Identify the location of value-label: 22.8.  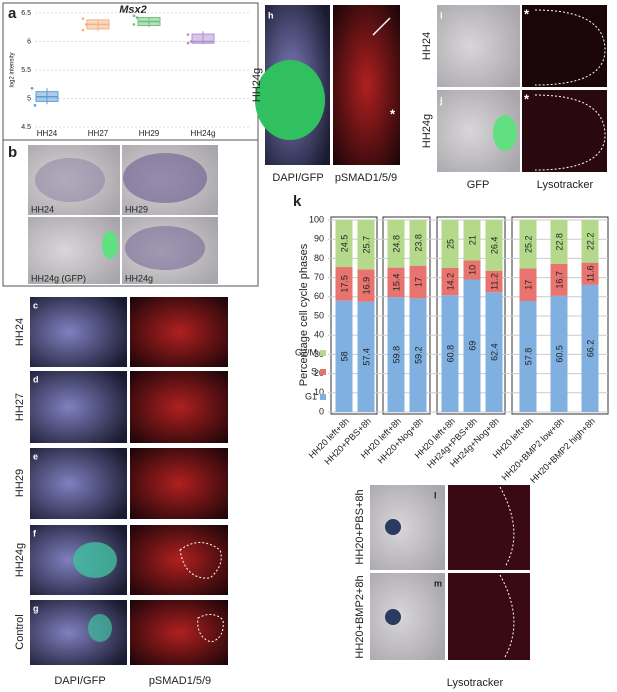
(559, 242).